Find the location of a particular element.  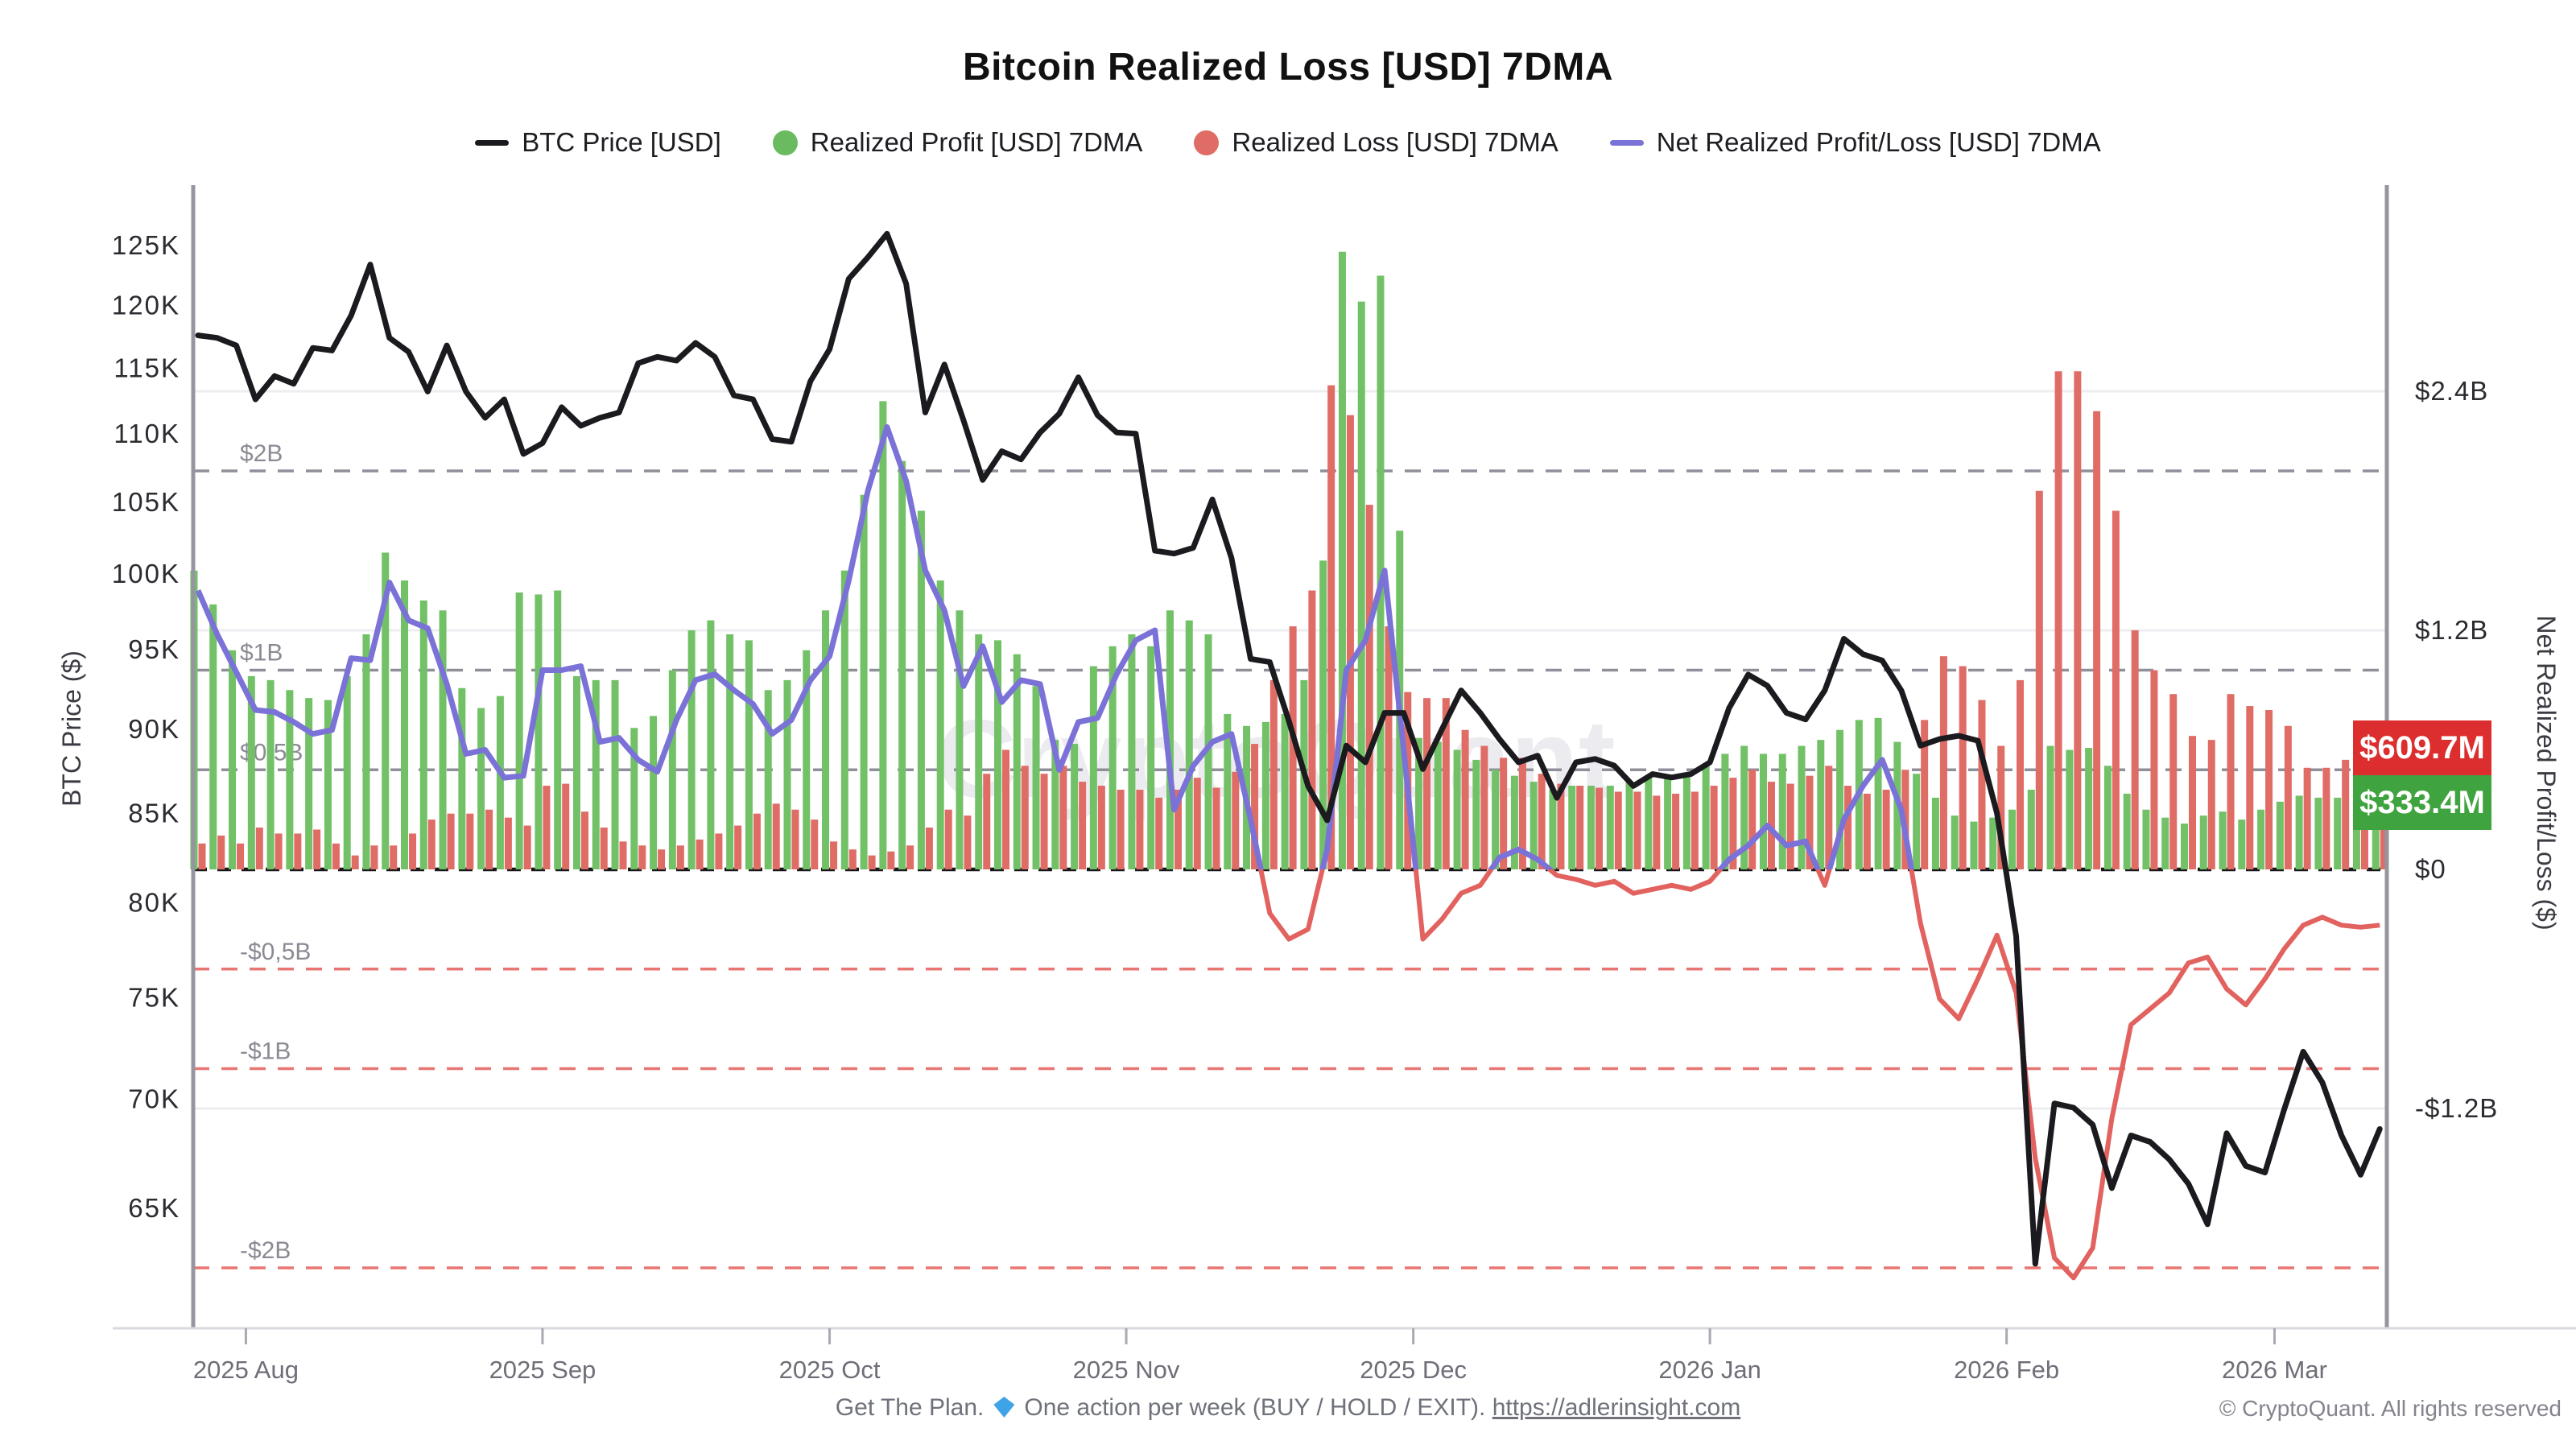

left-axis-title: BTC Price ($) is located at coordinates (71, 728).